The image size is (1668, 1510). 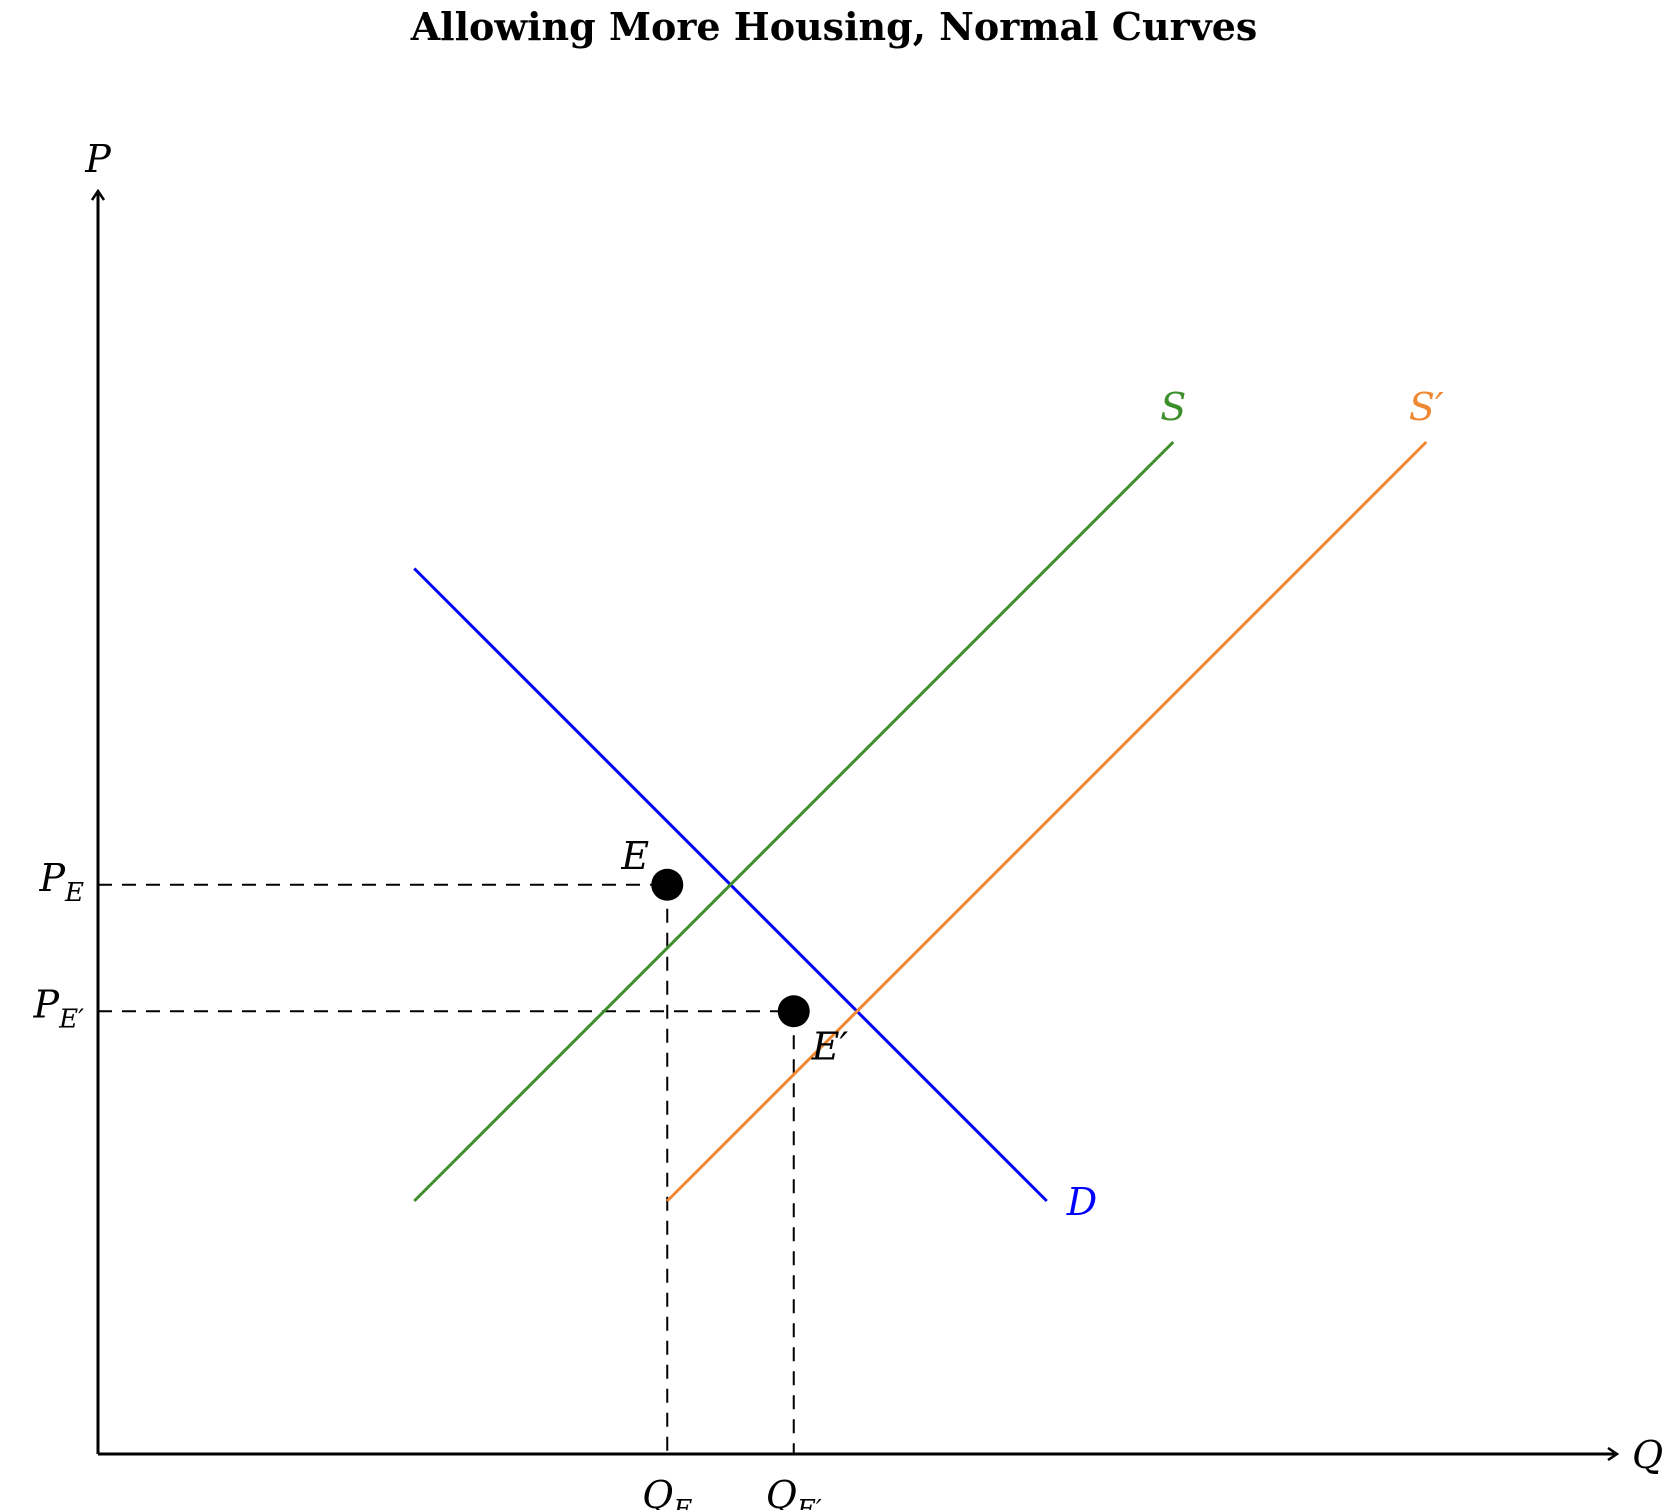 What do you see at coordinates (793, 1011) in the screenshot?
I see `equilibrium-point-e-prime` at bounding box center [793, 1011].